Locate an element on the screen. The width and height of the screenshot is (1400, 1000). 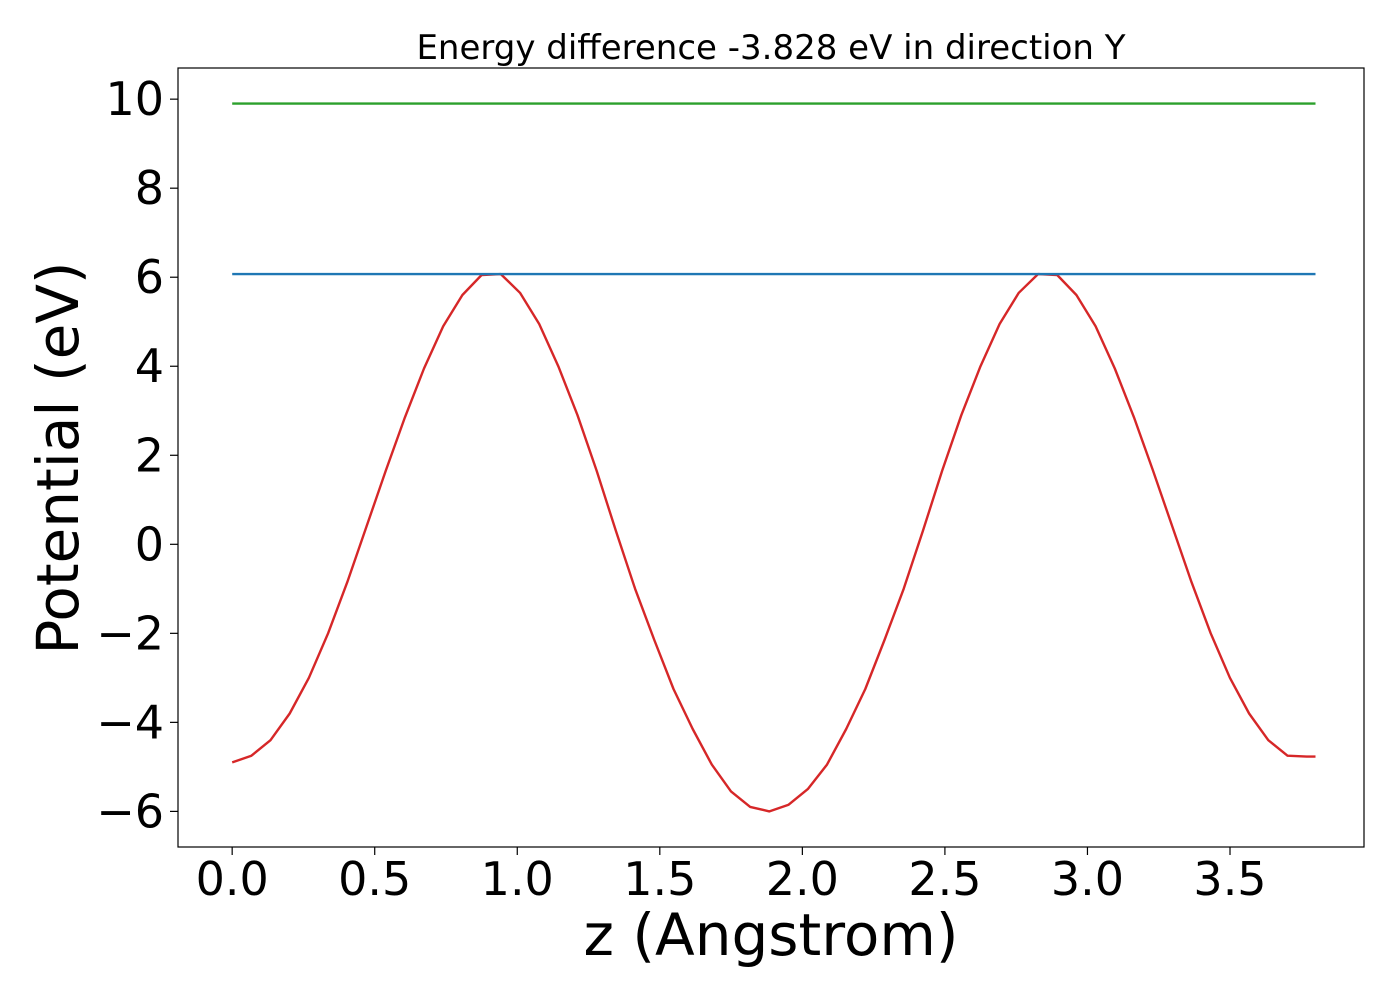
y-tick-label: 8 is located at coordinates (149, 188).